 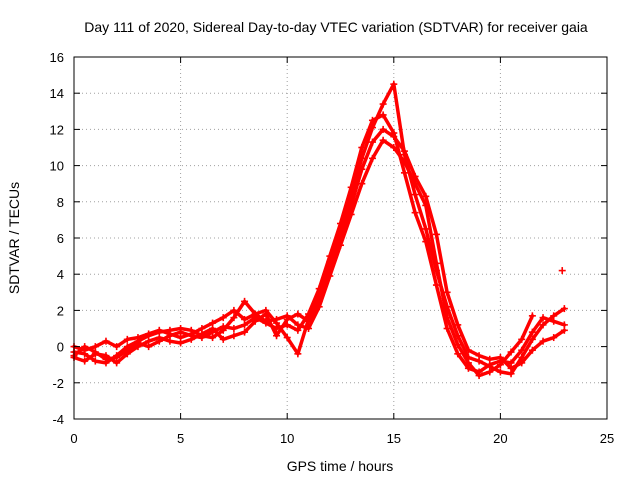 What do you see at coordinates (180, 438) in the screenshot?
I see `x-tick-label: 5` at bounding box center [180, 438].